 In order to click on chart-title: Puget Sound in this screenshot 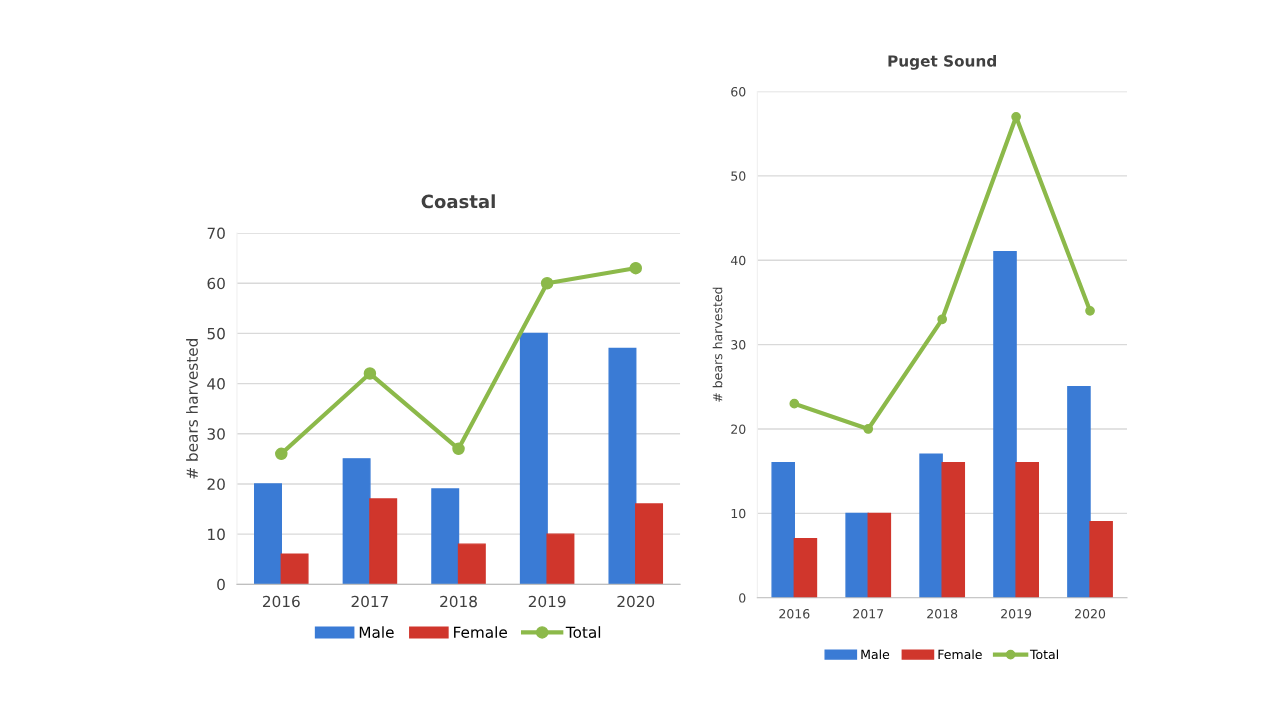, I will do `click(942, 62)`.